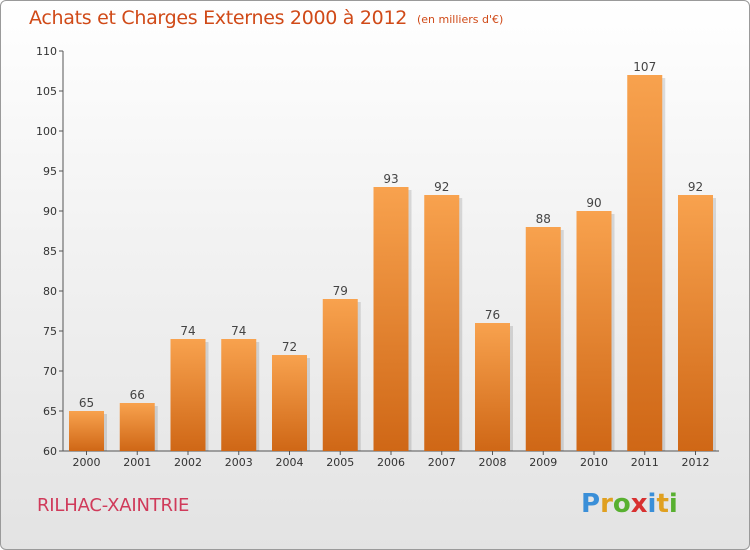 The image size is (750, 550). What do you see at coordinates (50, 451) in the screenshot?
I see `y-tick-label: 60` at bounding box center [50, 451].